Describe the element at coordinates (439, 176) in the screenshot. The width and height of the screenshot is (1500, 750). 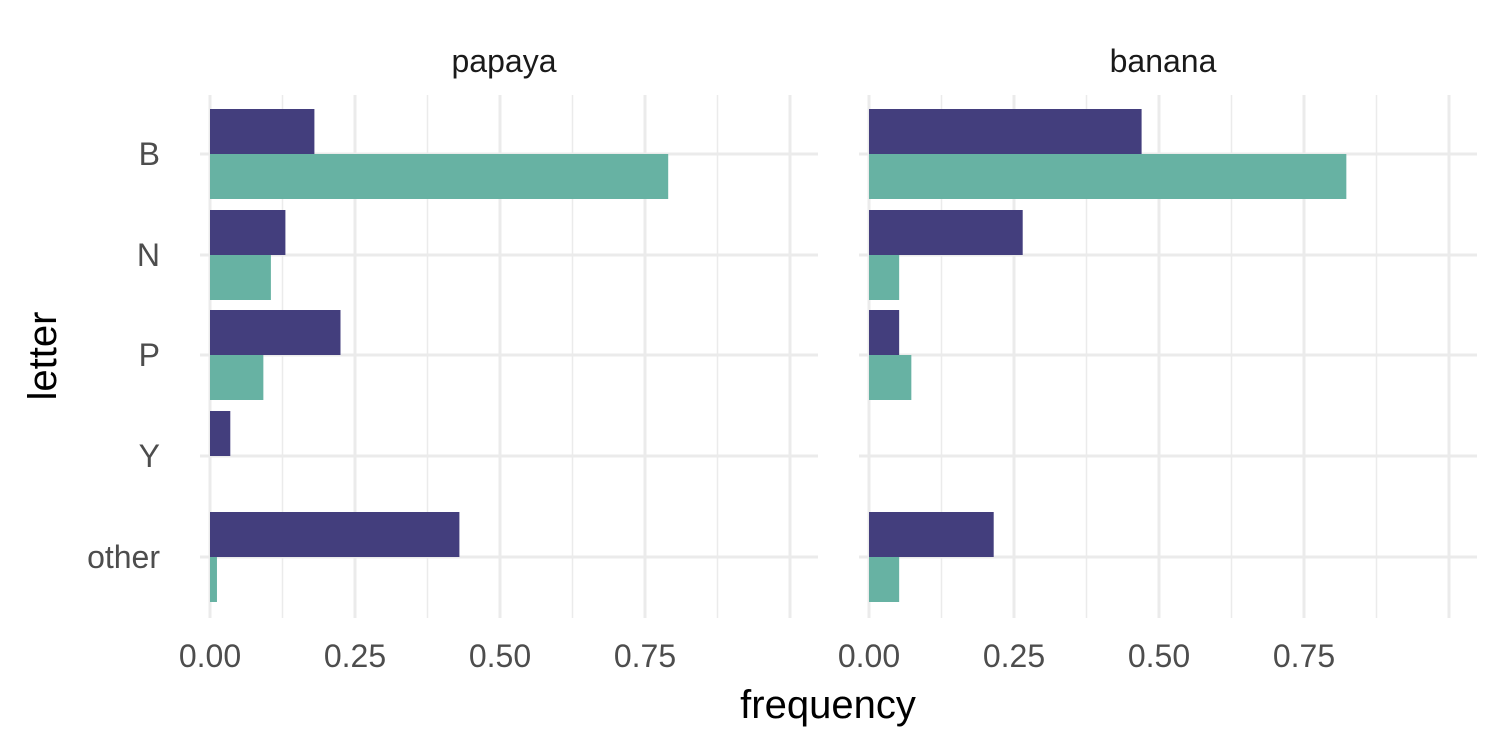
I see `bar-papaya-B-series1` at that location.